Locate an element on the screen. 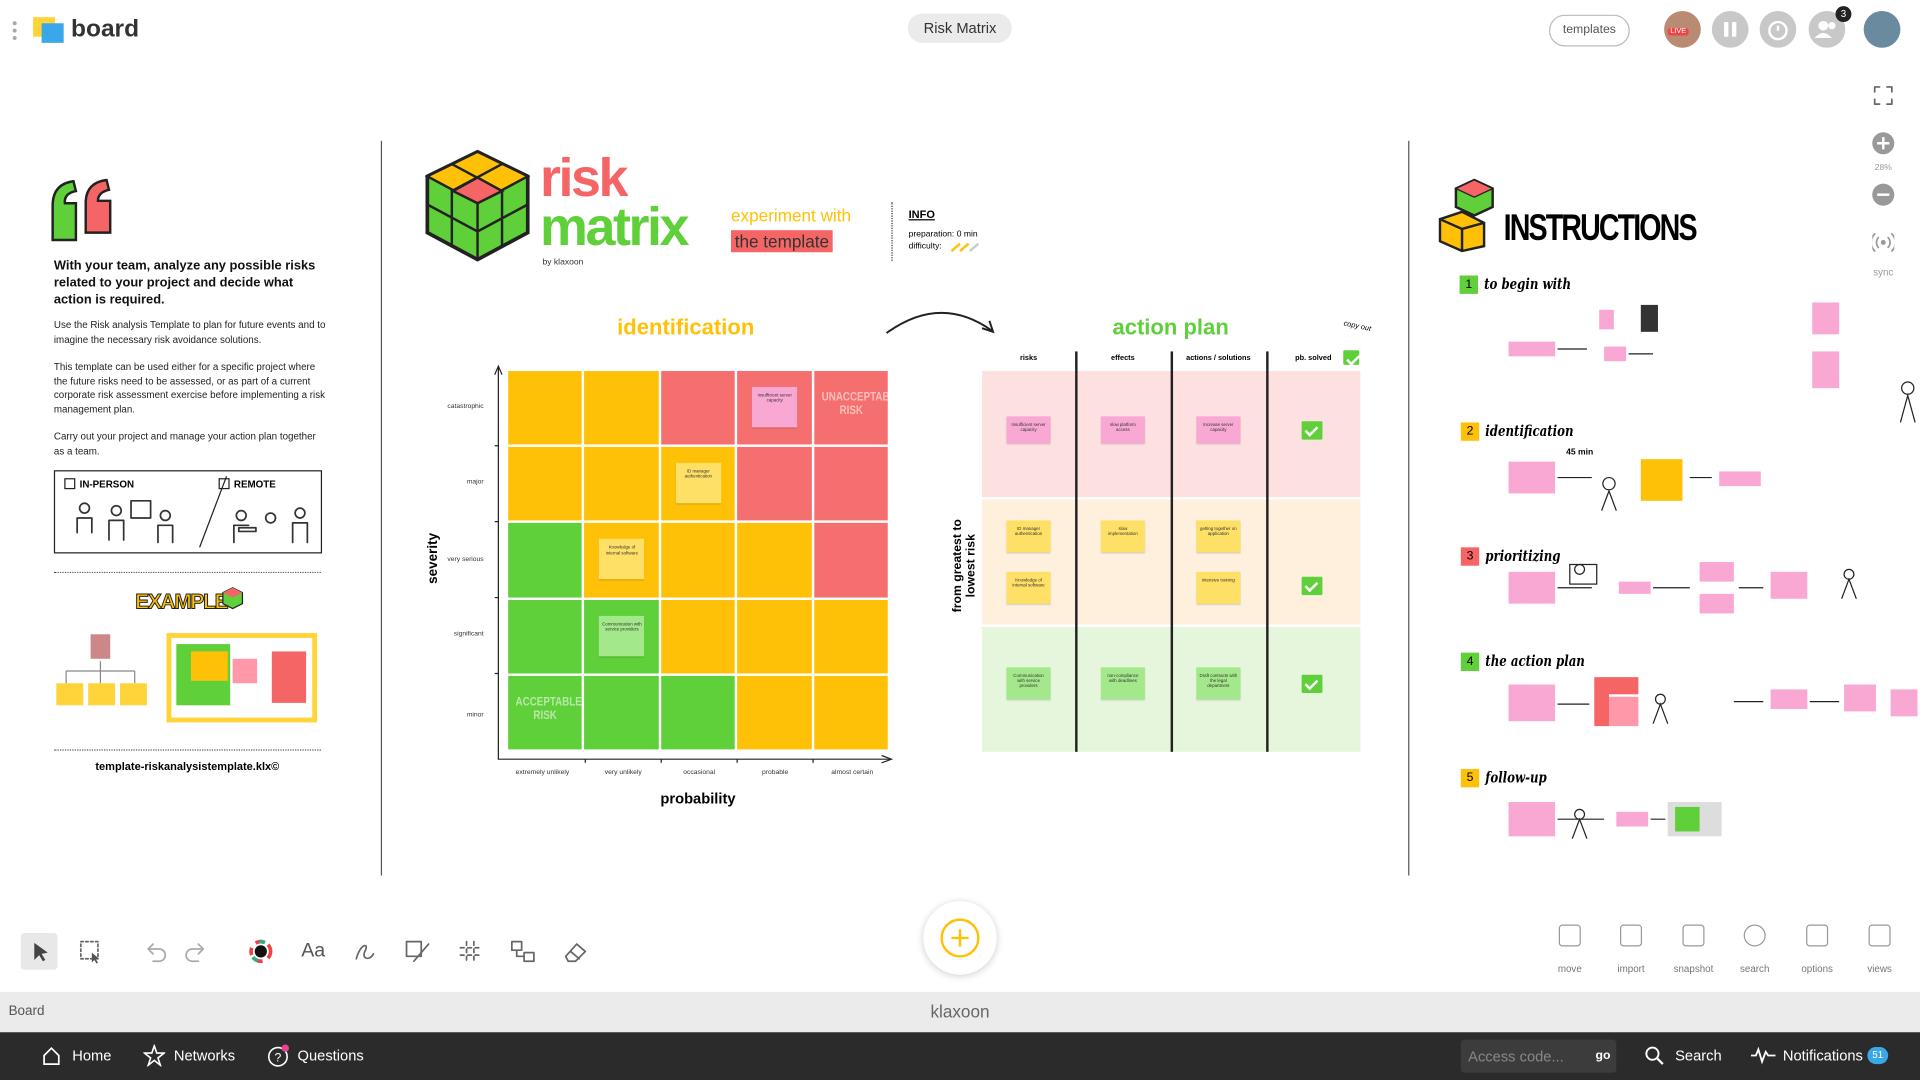 This screenshot has width=1920, height=1080. step-label: to begin with is located at coordinates (1528, 284).